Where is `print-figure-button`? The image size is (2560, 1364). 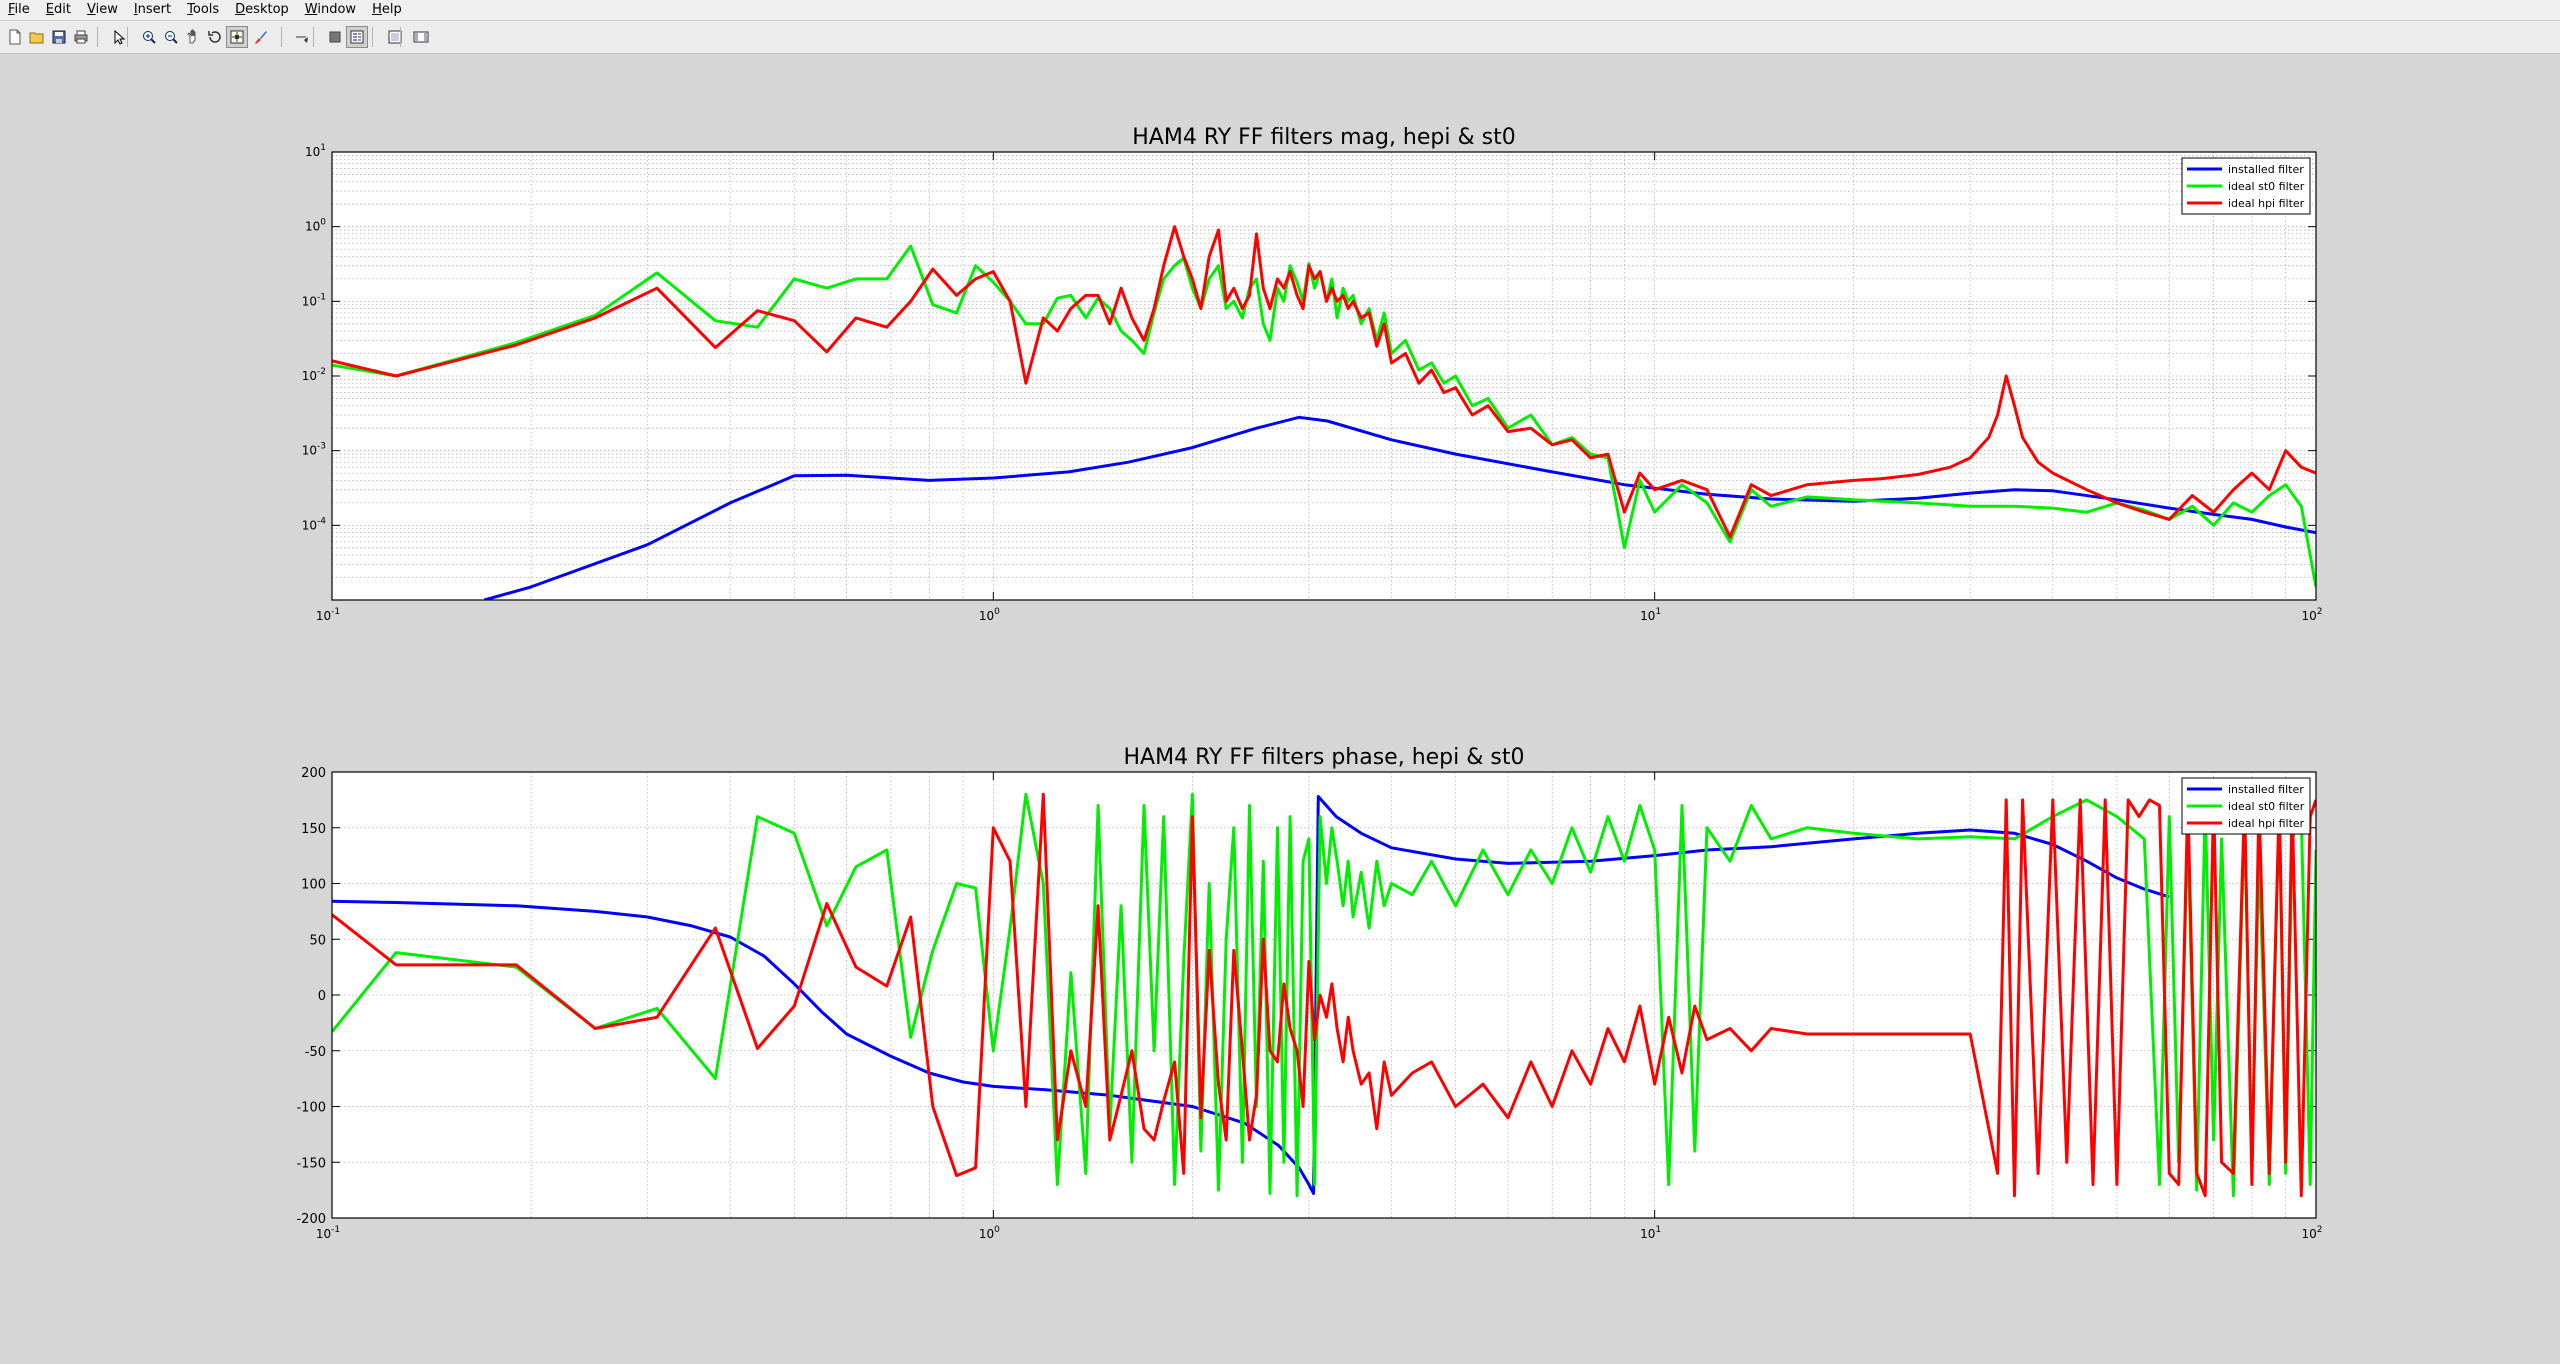
print-figure-button is located at coordinates (81, 37).